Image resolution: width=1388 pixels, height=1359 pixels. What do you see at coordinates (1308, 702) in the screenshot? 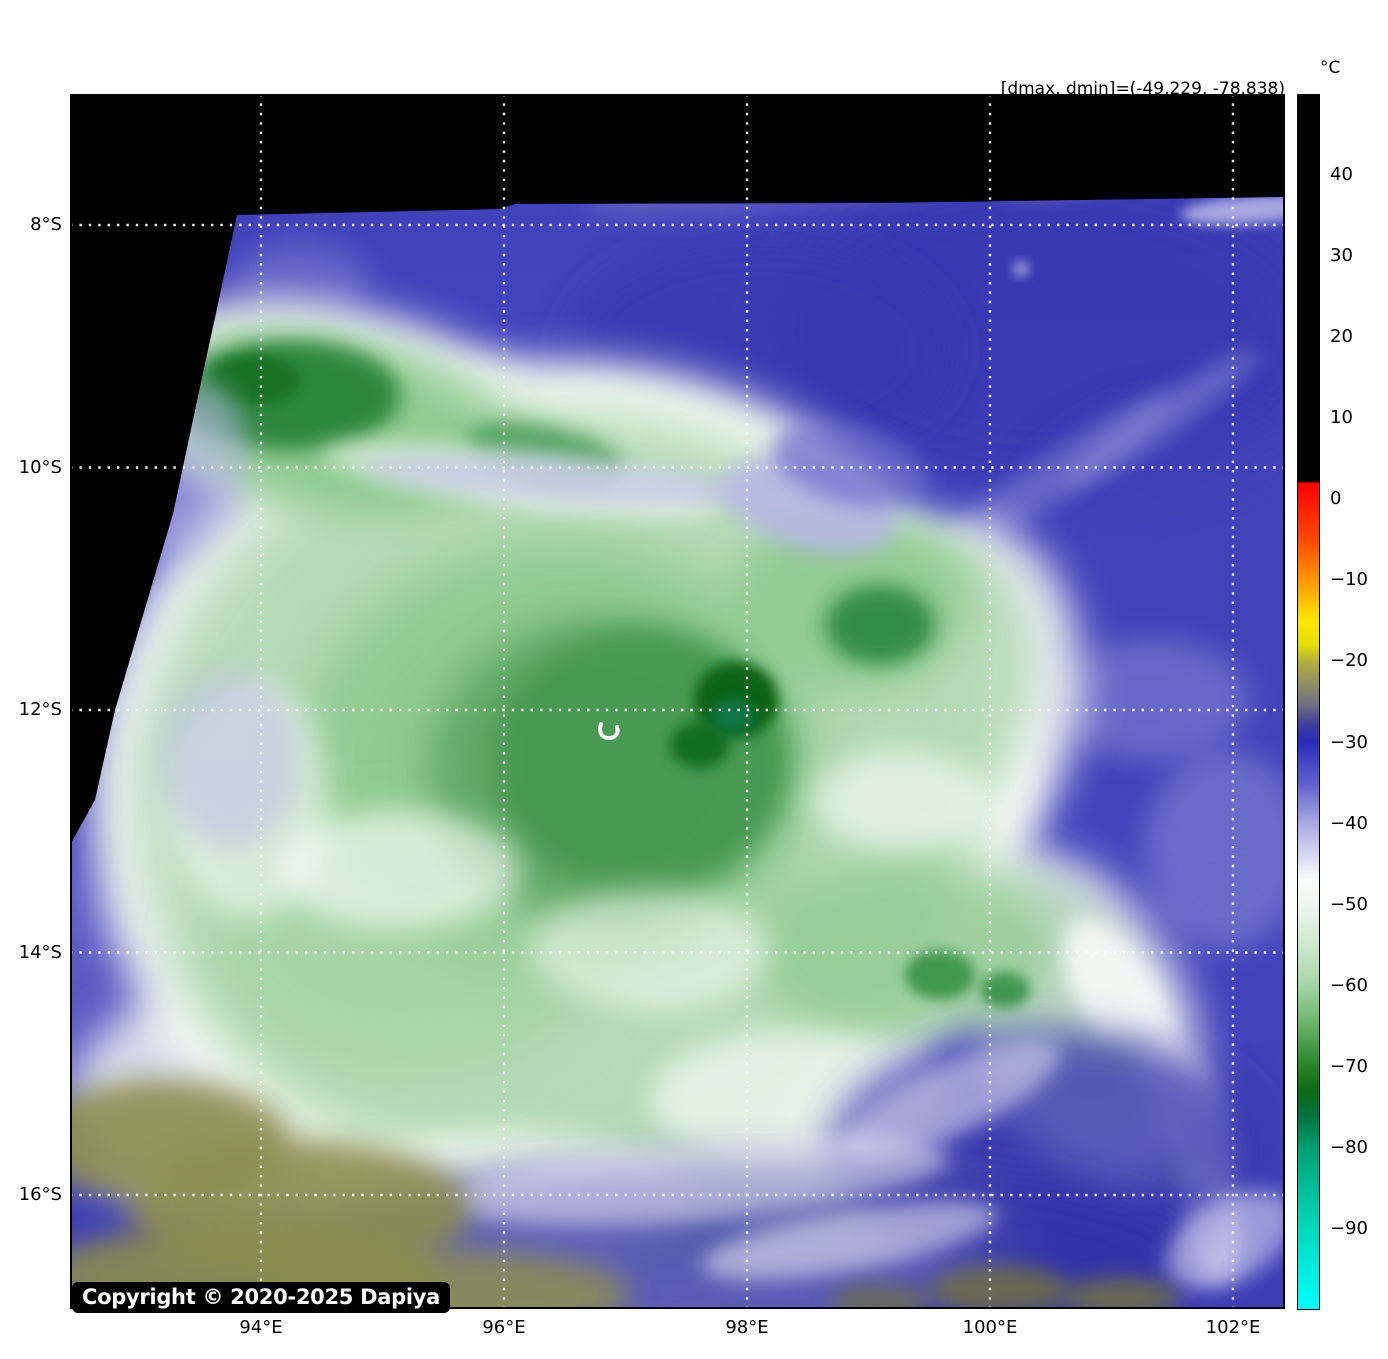
I see `temperature-colorbar` at bounding box center [1308, 702].